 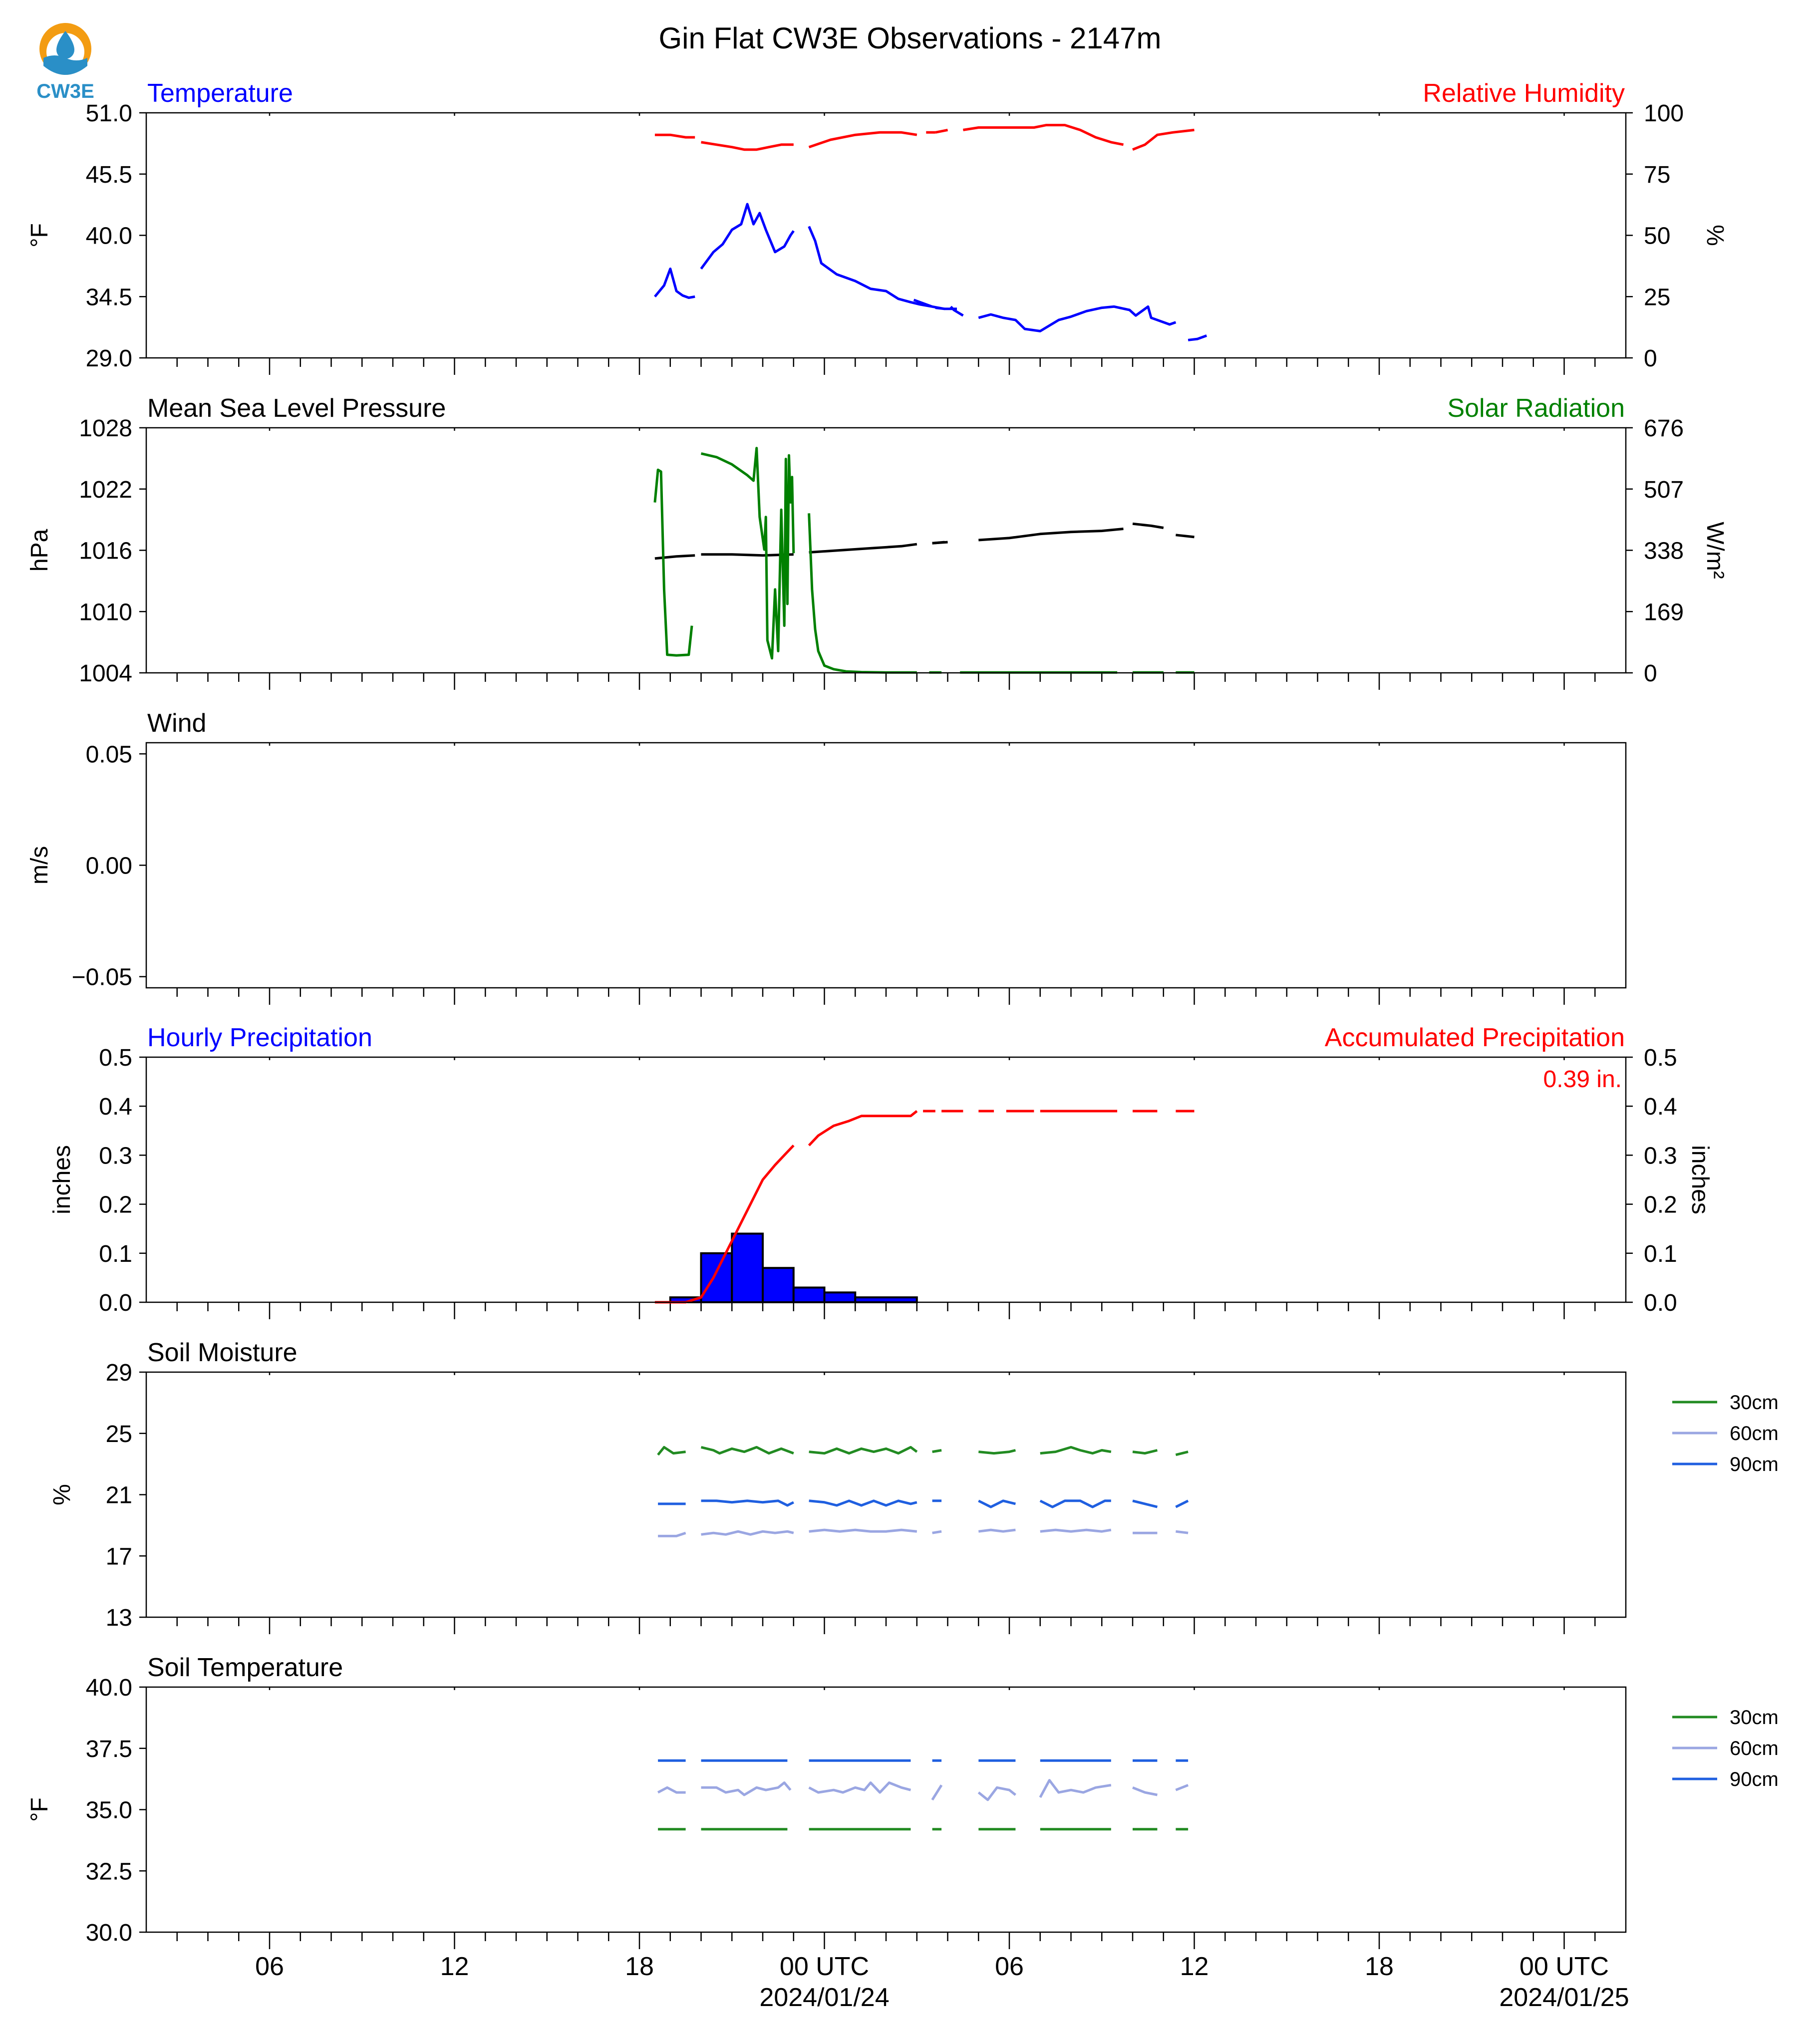 What do you see at coordinates (105, 428) in the screenshot?
I see `y-tick-label: 1028` at bounding box center [105, 428].